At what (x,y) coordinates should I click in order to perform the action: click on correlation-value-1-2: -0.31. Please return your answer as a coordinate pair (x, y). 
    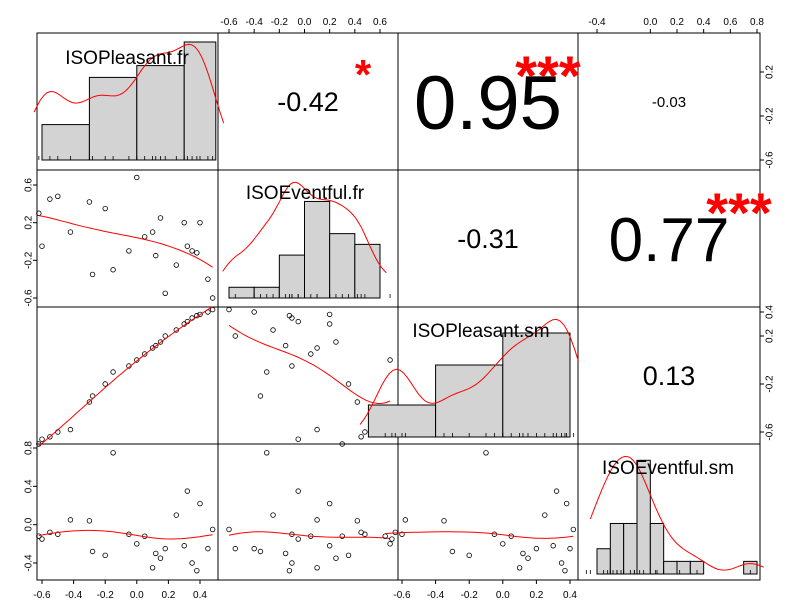
    Looking at the image, I should click on (488, 239).